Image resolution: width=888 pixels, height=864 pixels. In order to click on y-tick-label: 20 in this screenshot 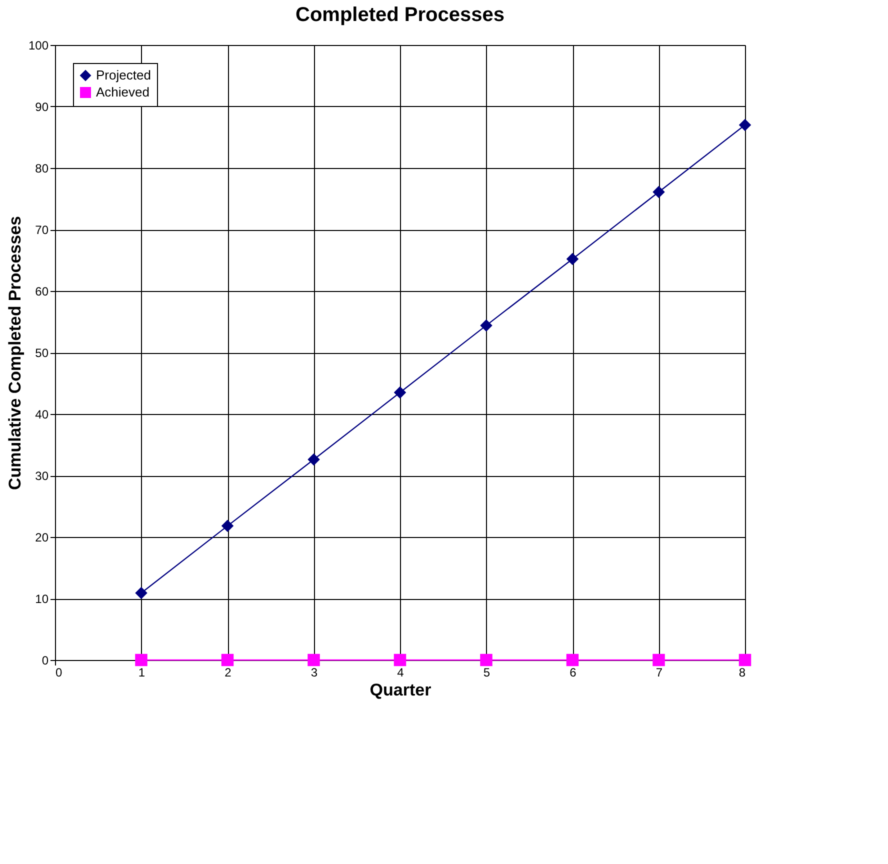, I will do `click(42, 537)`.